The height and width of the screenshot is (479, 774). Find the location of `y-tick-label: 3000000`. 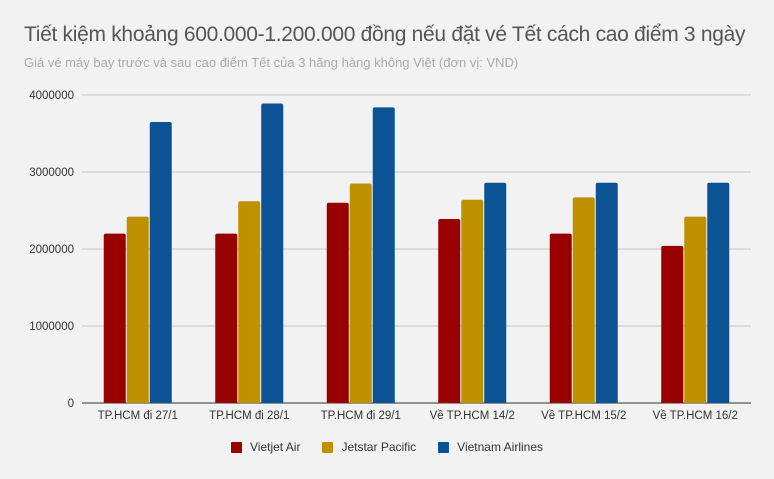

y-tick-label: 3000000 is located at coordinates (51, 173).